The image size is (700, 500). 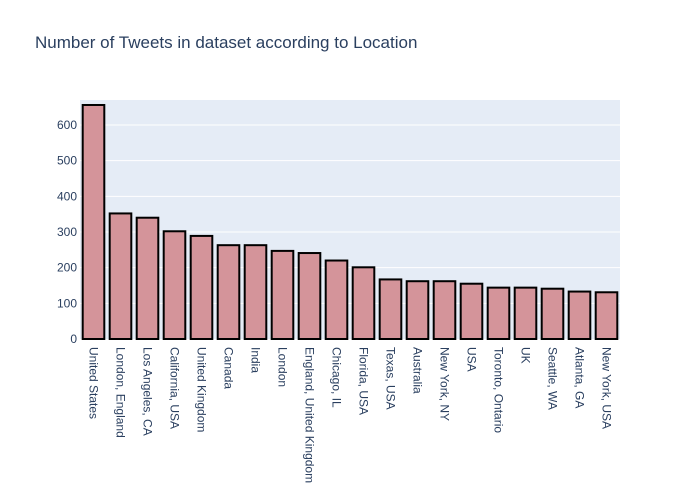 I want to click on x-tick-label: USA, so click(x=472, y=359).